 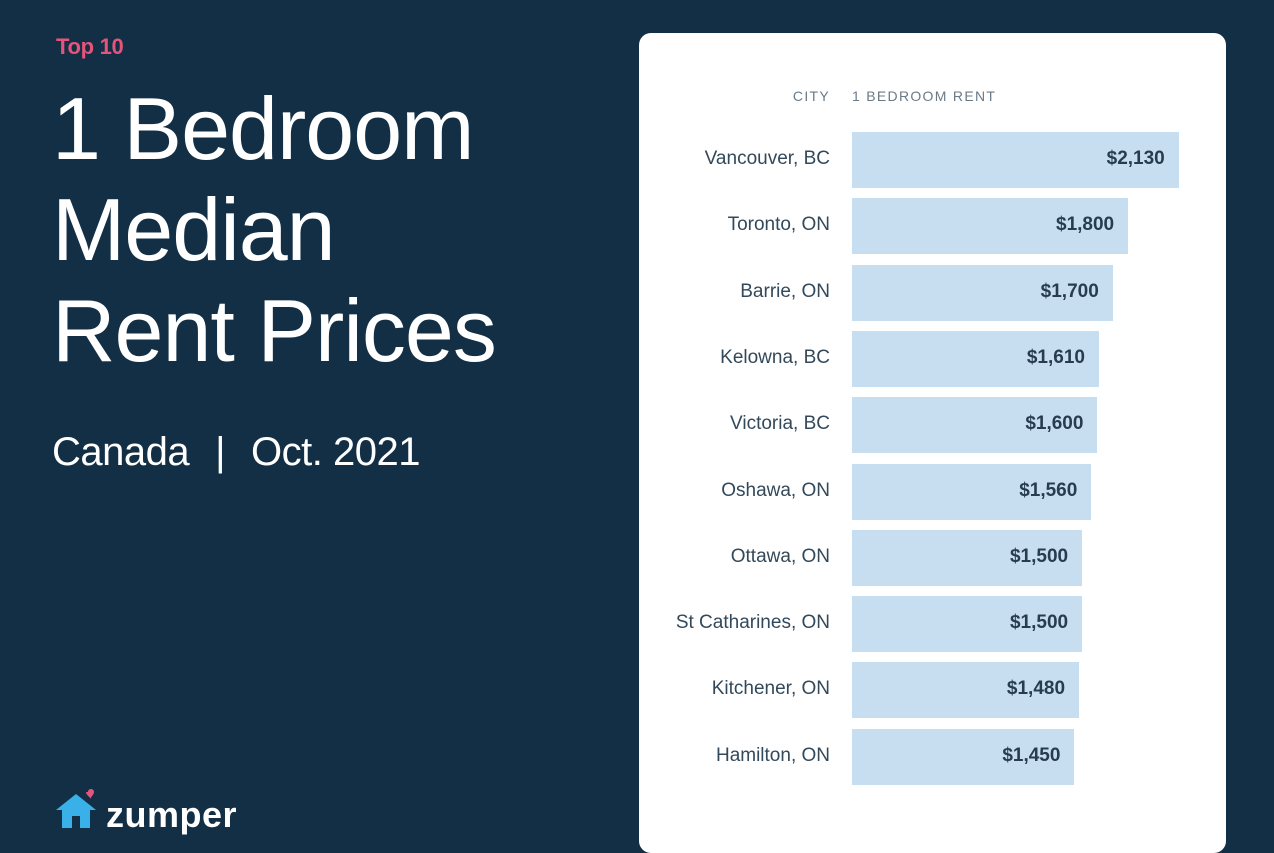 What do you see at coordinates (811, 96) in the screenshot?
I see `column-header-city: CITY` at bounding box center [811, 96].